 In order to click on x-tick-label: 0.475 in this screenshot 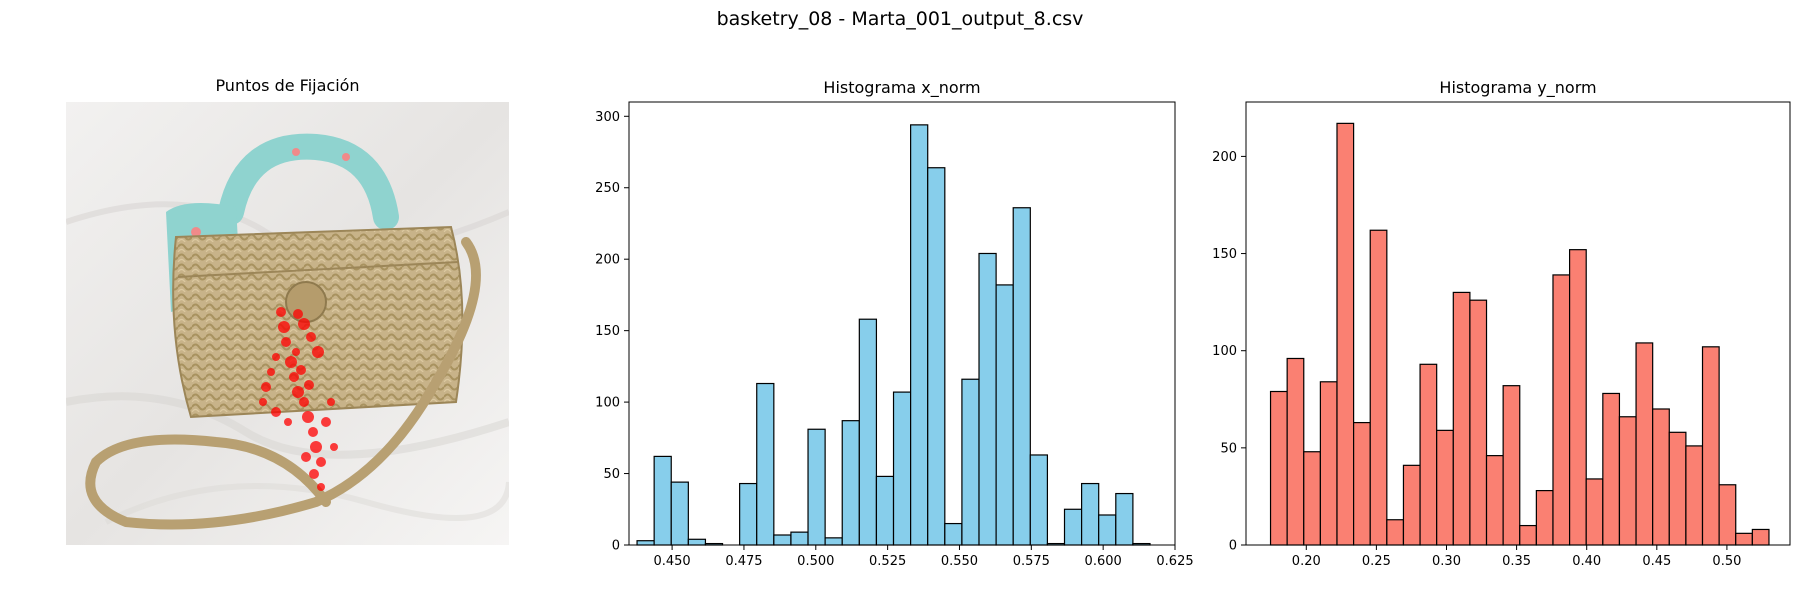, I will do `click(743, 561)`.